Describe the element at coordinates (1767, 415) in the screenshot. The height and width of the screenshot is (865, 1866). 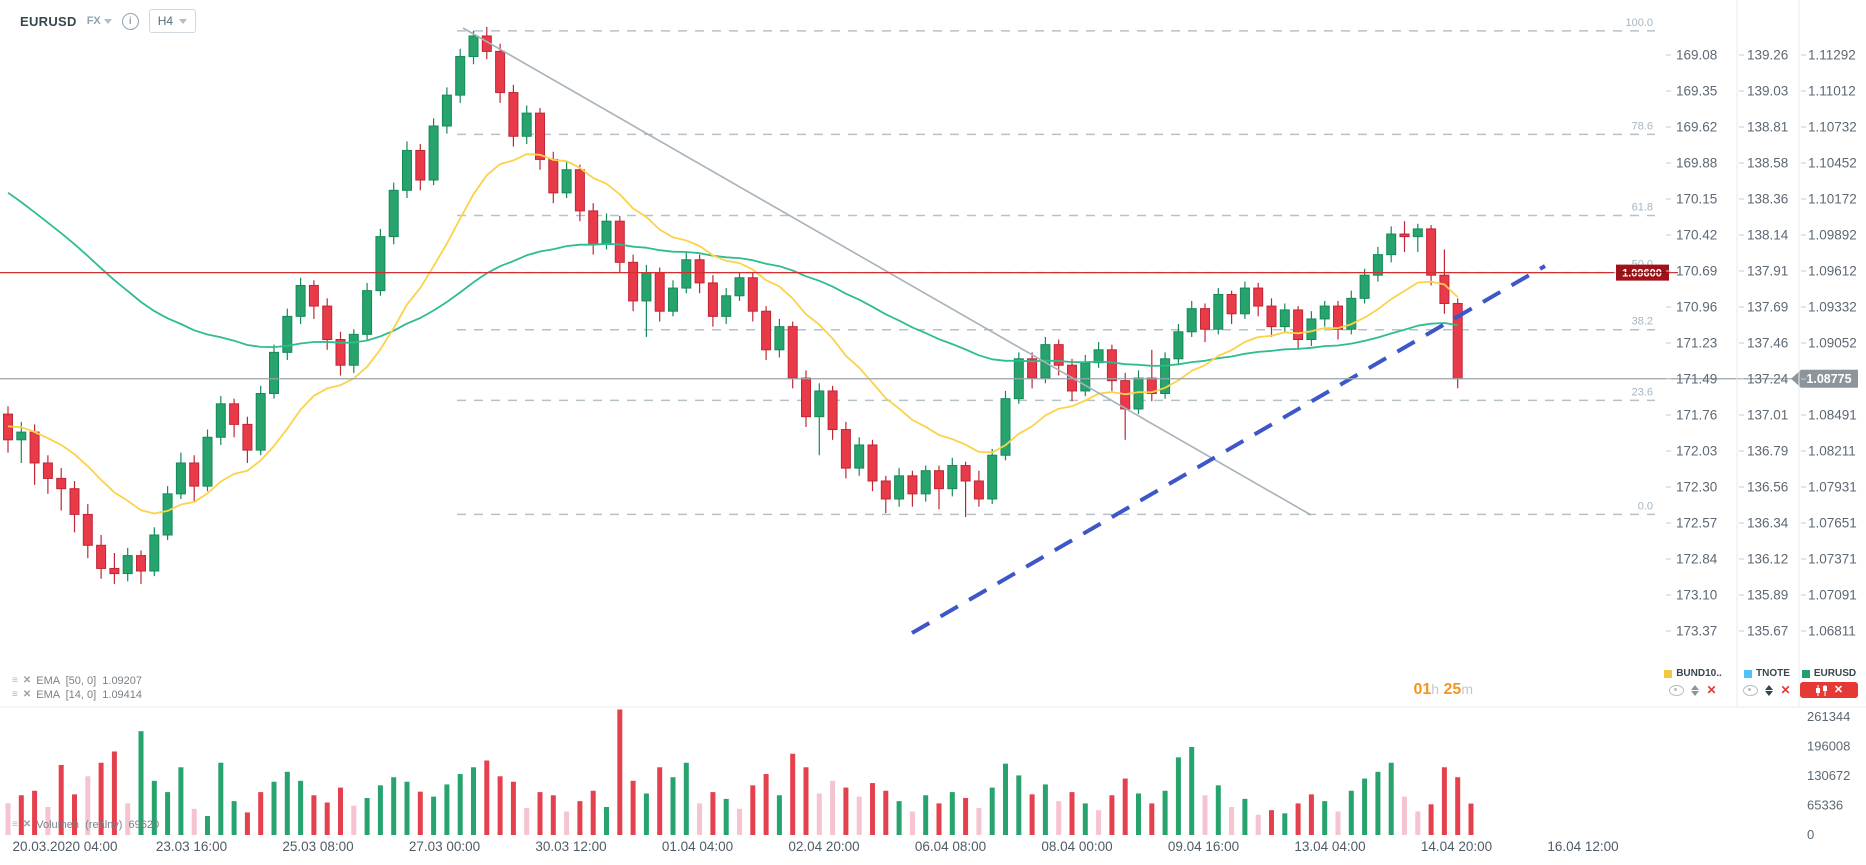
I see `tnote-axis-value: 137.01` at that location.